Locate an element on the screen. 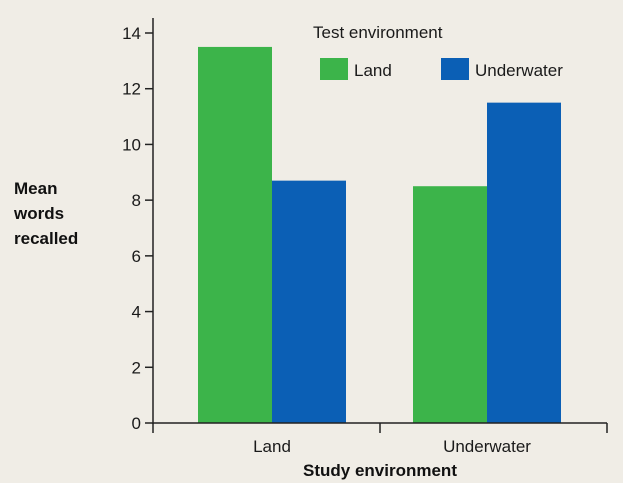  y-tick-label: 0 is located at coordinates (136, 423).